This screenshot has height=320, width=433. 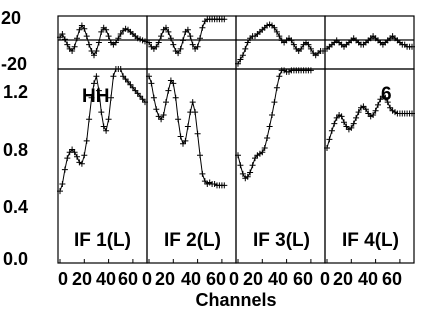 I want to click on x-tick-labels-4: 0 20 40 60, so click(x=361, y=279).